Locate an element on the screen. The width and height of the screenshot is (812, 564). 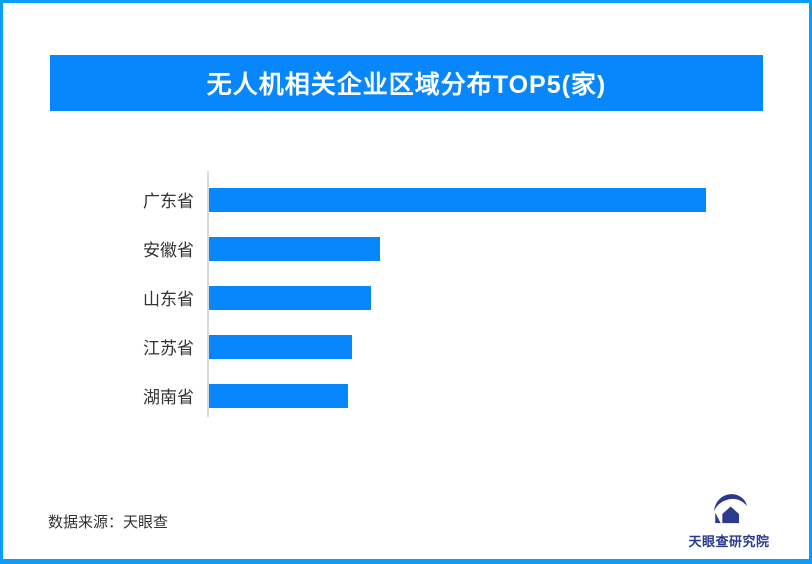
category-label: 湖南省 is located at coordinates (168, 397).